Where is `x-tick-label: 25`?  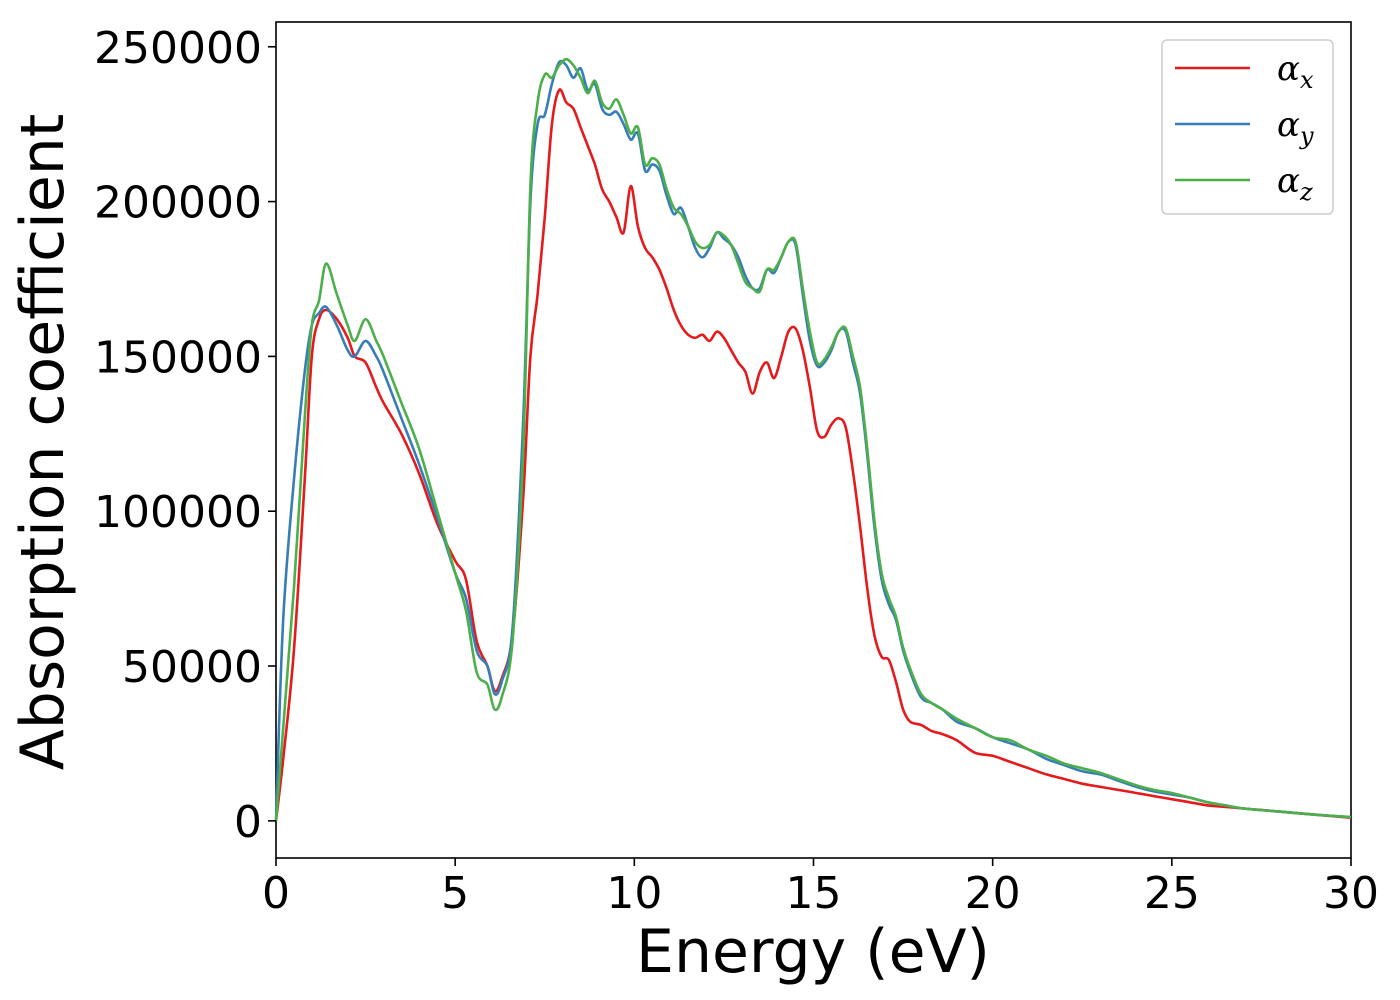 x-tick-label: 25 is located at coordinates (1172, 893).